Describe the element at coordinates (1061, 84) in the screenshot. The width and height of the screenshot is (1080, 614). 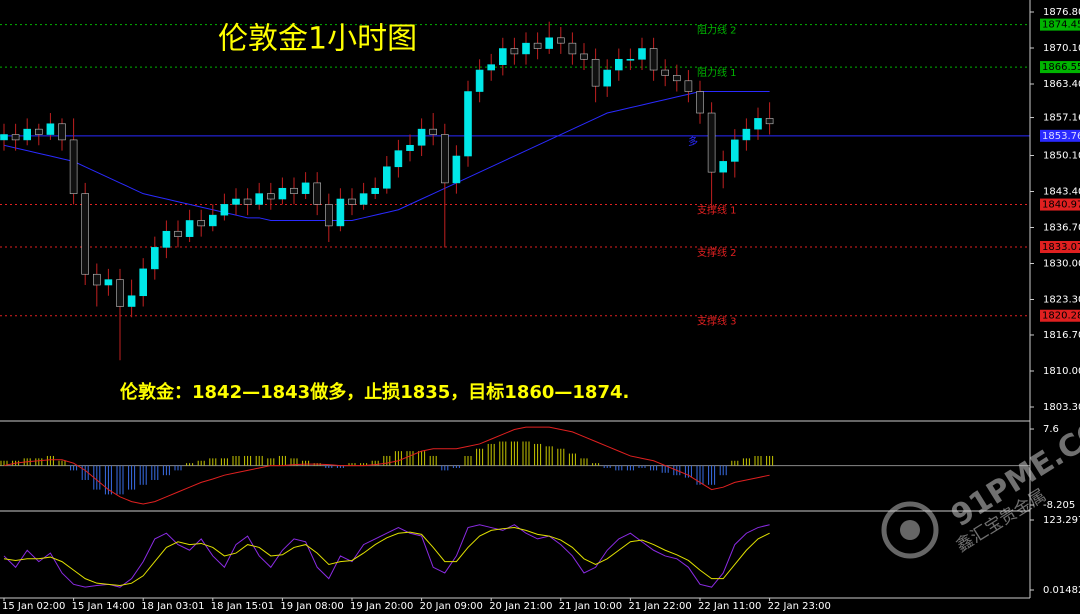
I see `y-tick-label: 1863.40` at that location.